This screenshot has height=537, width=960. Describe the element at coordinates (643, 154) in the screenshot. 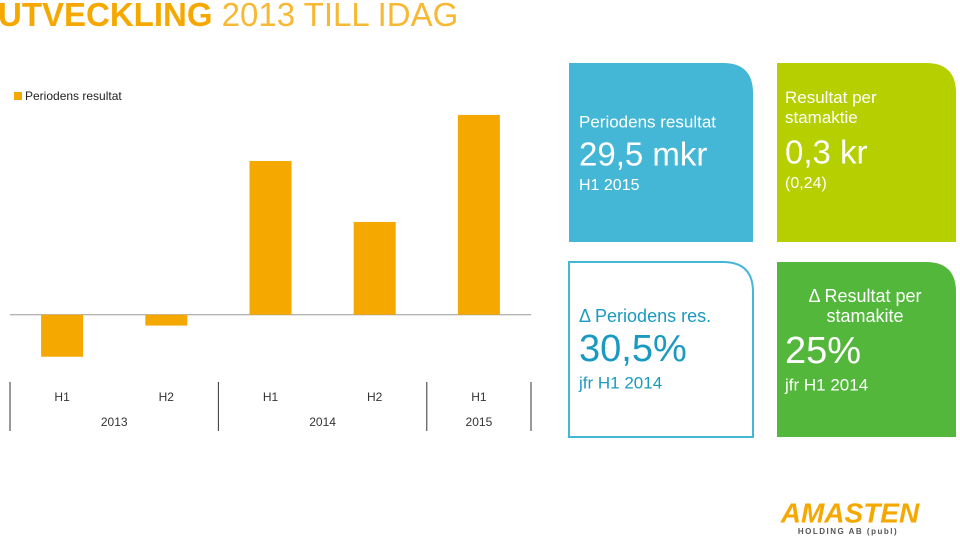

I see `tile-value: 29,5 mkr` at that location.